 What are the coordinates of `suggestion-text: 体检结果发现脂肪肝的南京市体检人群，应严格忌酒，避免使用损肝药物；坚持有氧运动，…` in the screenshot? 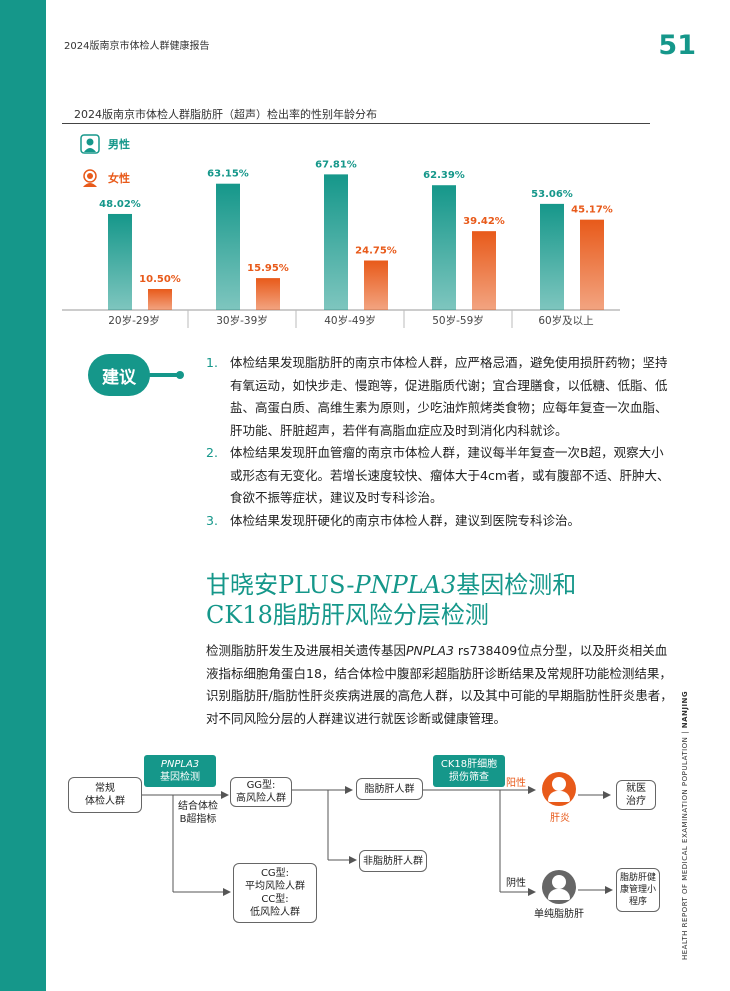 It's located at (449, 396).